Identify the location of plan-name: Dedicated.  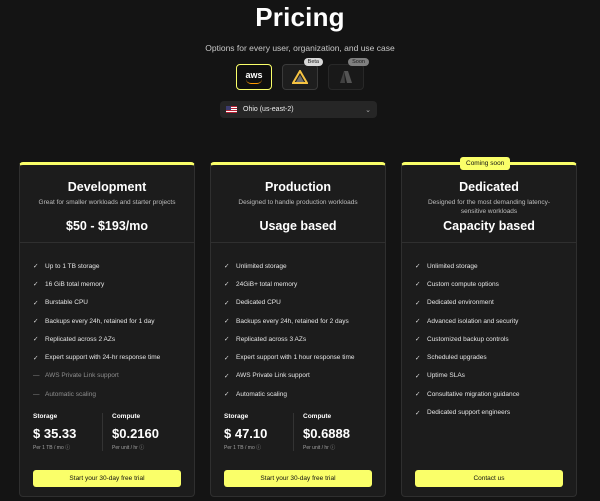
(489, 187).